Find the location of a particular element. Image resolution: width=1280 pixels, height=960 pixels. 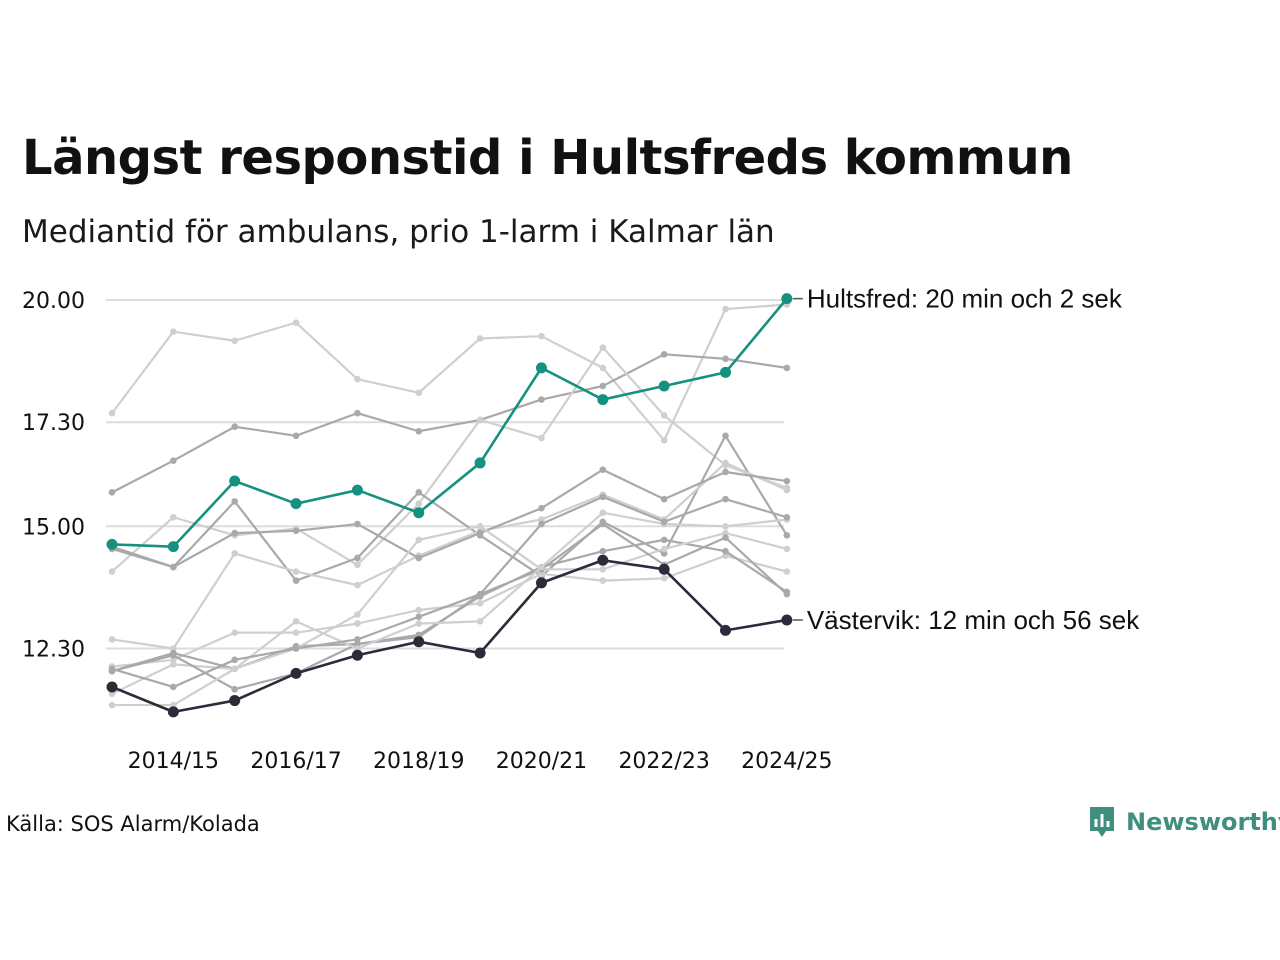

series-hultsfred-line is located at coordinates (449, 422).